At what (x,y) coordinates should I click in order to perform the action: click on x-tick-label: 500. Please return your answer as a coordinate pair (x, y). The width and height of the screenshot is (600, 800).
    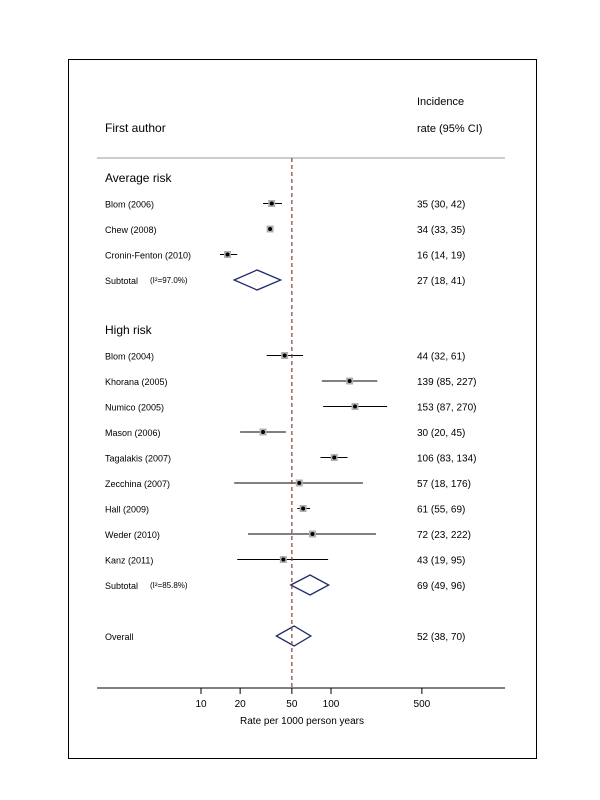
    Looking at the image, I should click on (422, 704).